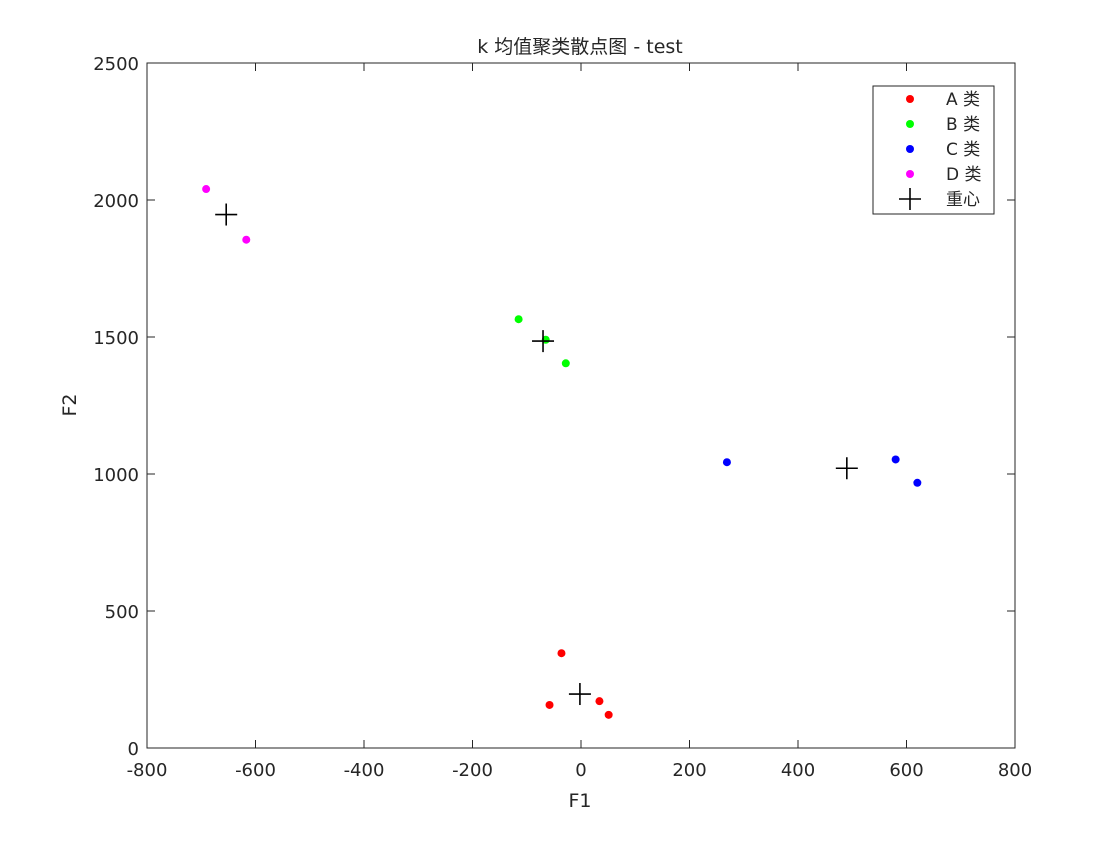  What do you see at coordinates (133, 749) in the screenshot?
I see `y-tick-label: 0` at bounding box center [133, 749].